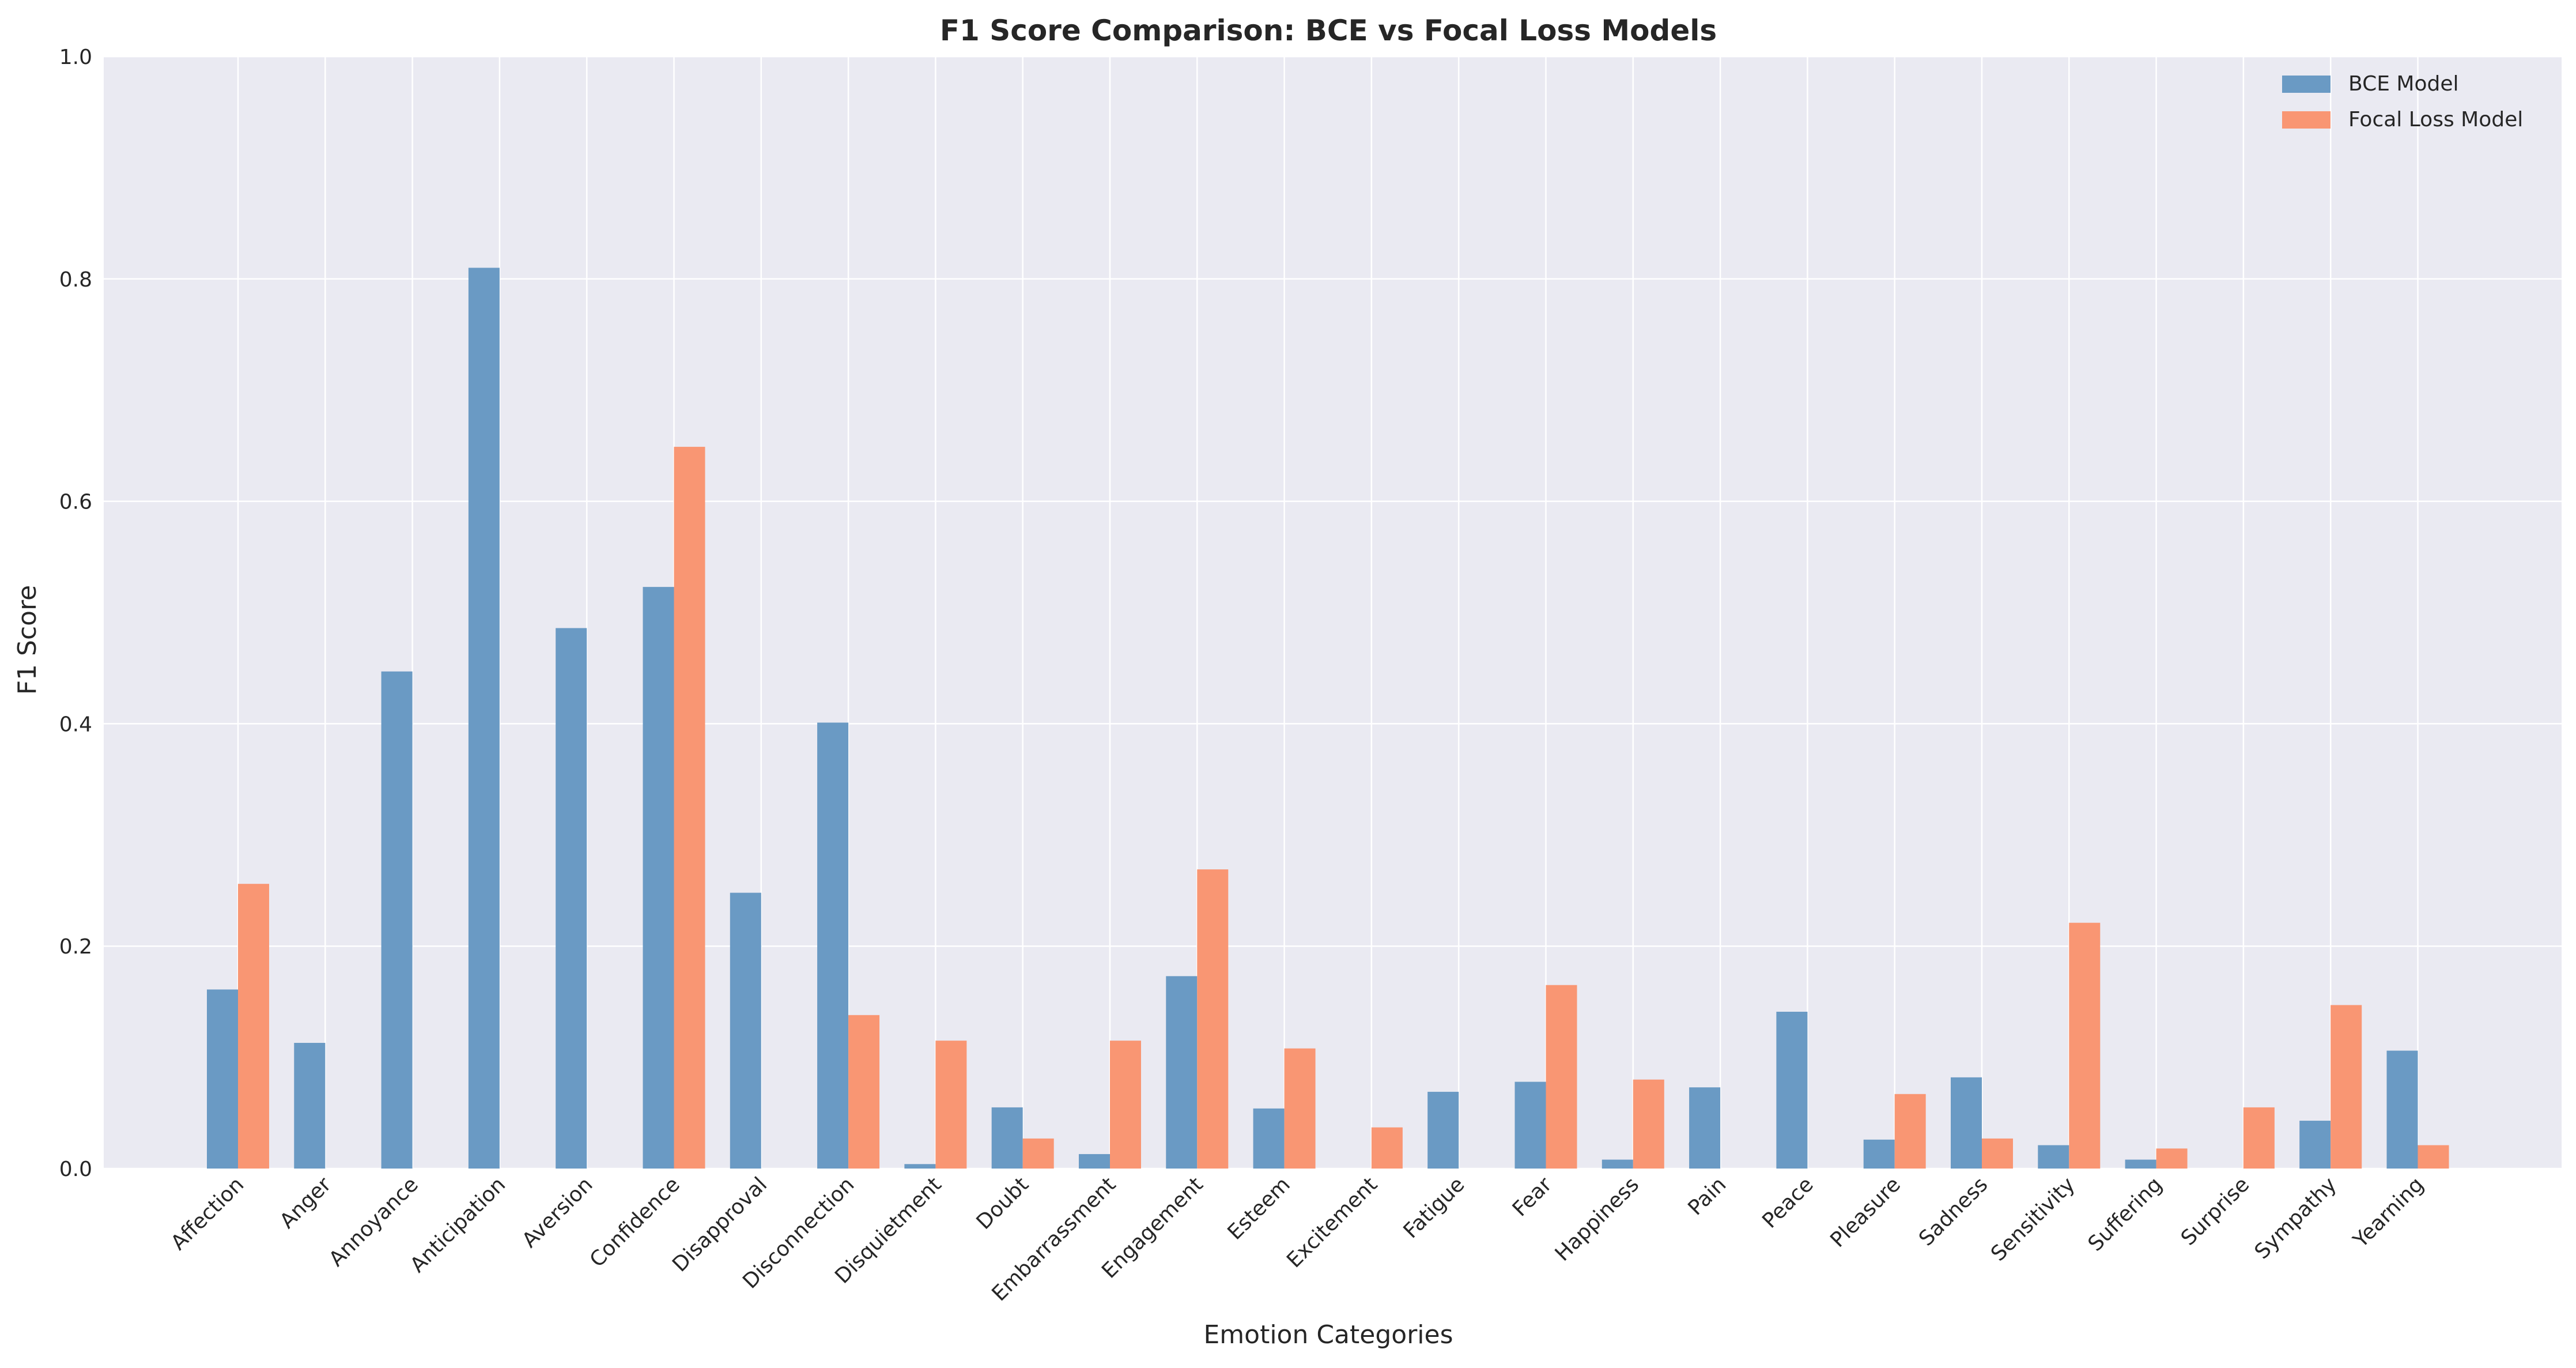  Describe the element at coordinates (2403, 84) in the screenshot. I see `legend-label-bce: BCE Model` at that location.